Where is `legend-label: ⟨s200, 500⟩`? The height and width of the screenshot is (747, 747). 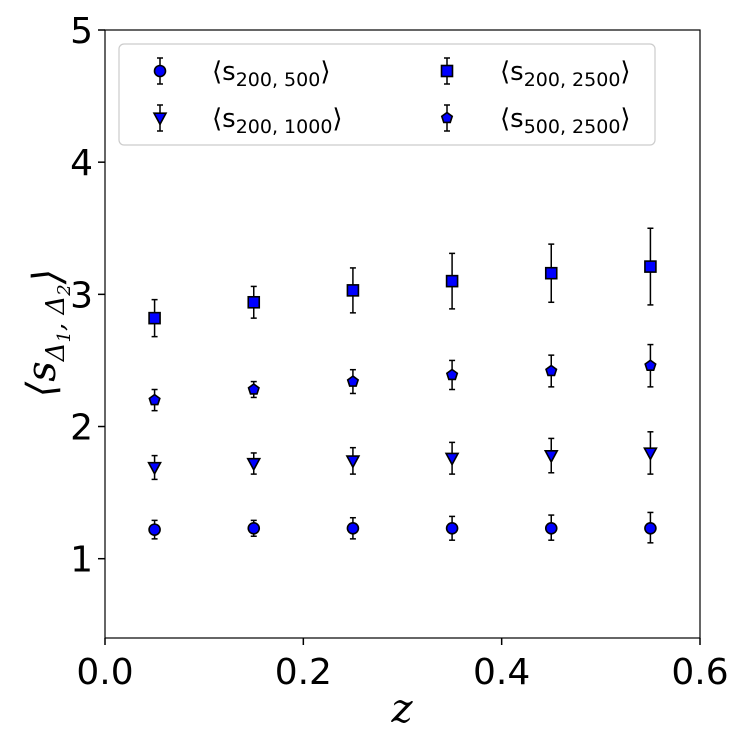 legend-label: ⟨s200, 500⟩ is located at coordinates (271, 74).